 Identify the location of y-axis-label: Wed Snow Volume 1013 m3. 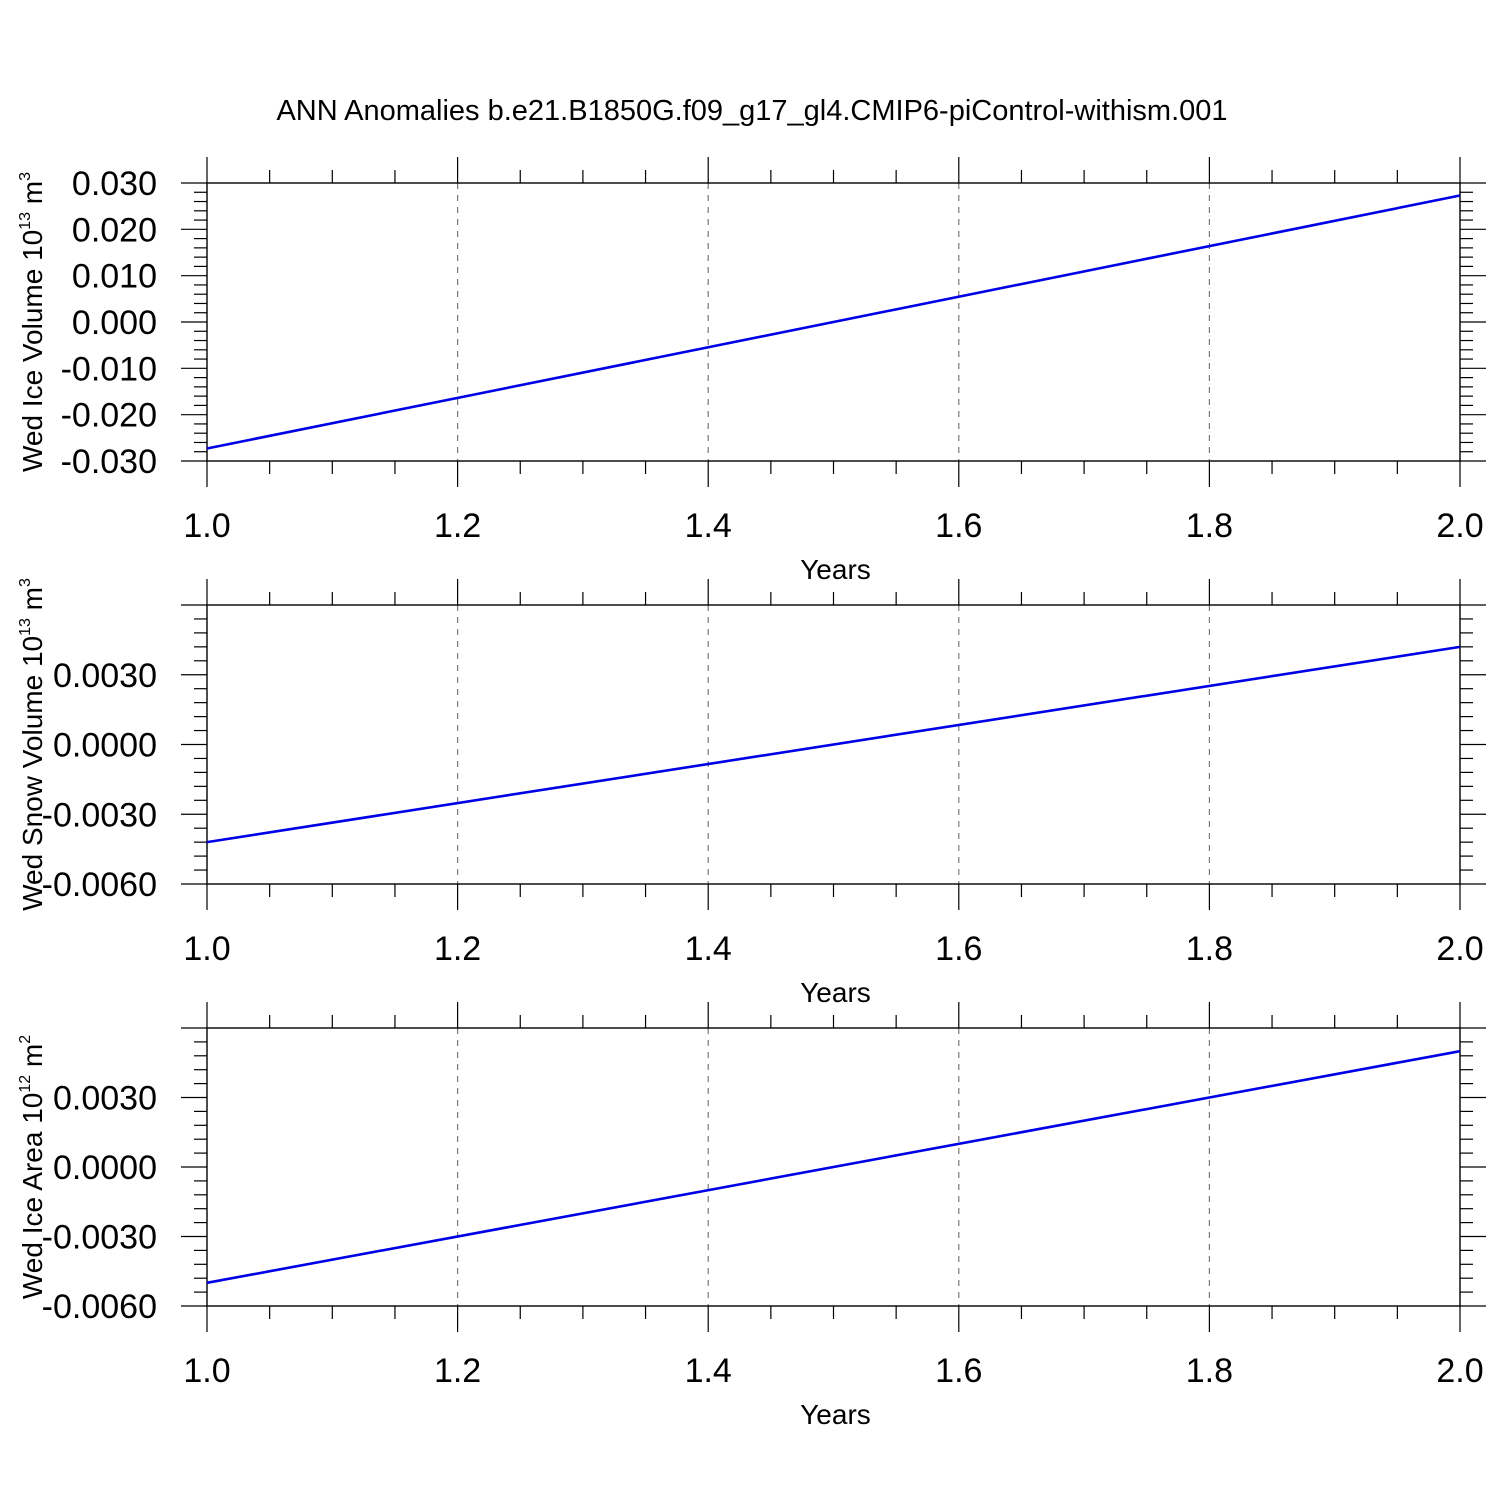
(32, 744).